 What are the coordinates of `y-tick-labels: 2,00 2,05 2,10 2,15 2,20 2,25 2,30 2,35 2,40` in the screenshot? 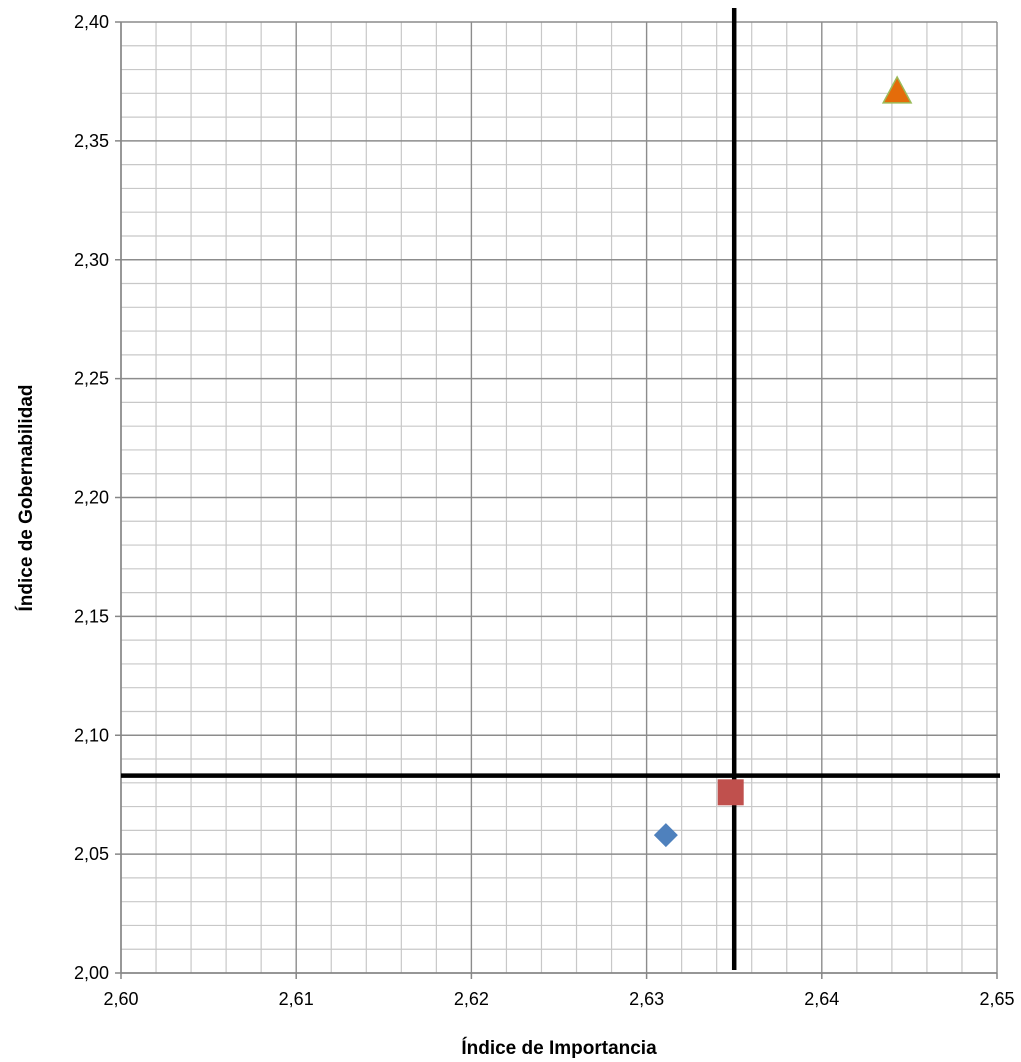 It's located at (91, 497).